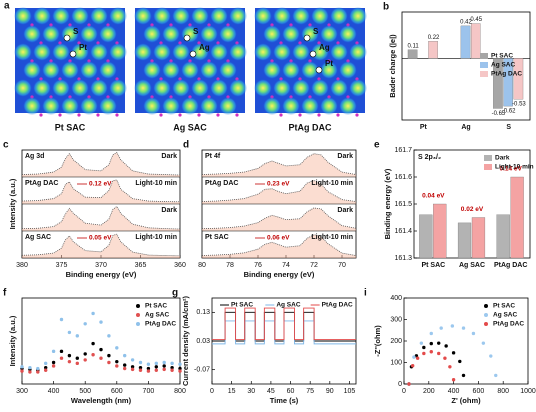 The image size is (536, 412). I want to click on x-tick-label: 78, so click(230, 265).